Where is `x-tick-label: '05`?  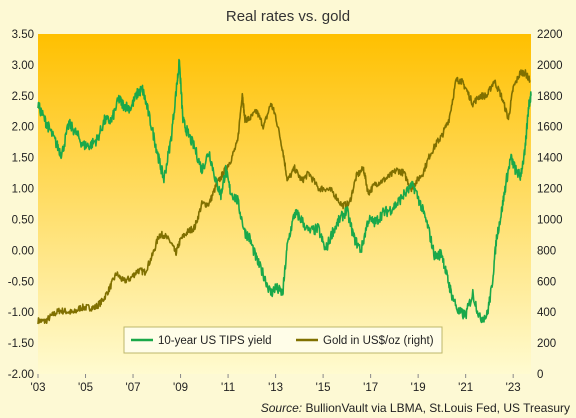
x-tick-label: '05 is located at coordinates (85, 388).